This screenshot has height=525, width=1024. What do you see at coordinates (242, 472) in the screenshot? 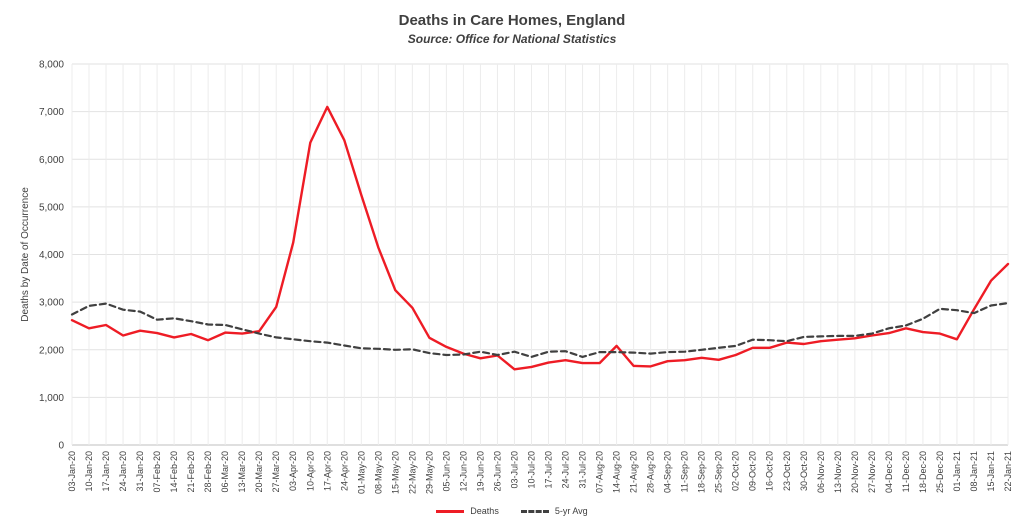
I see `x-tick-label: 13-Mar-20` at bounding box center [242, 472].